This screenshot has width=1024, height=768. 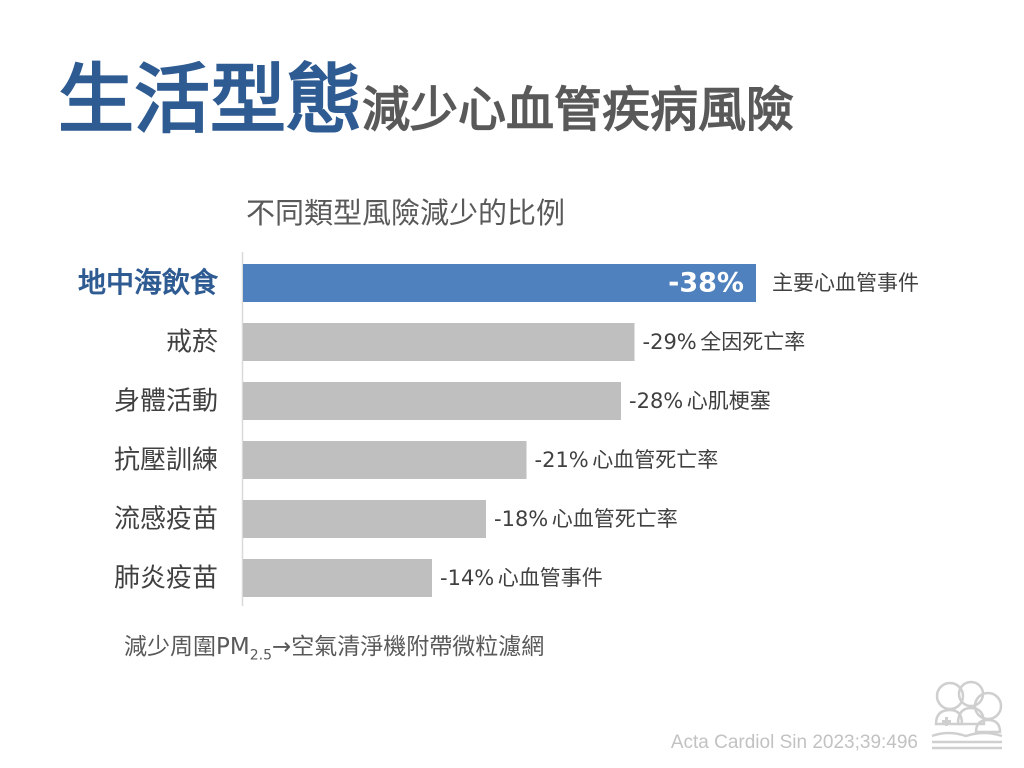 I want to click on category-label: 流感疫苗, so click(x=166, y=520).